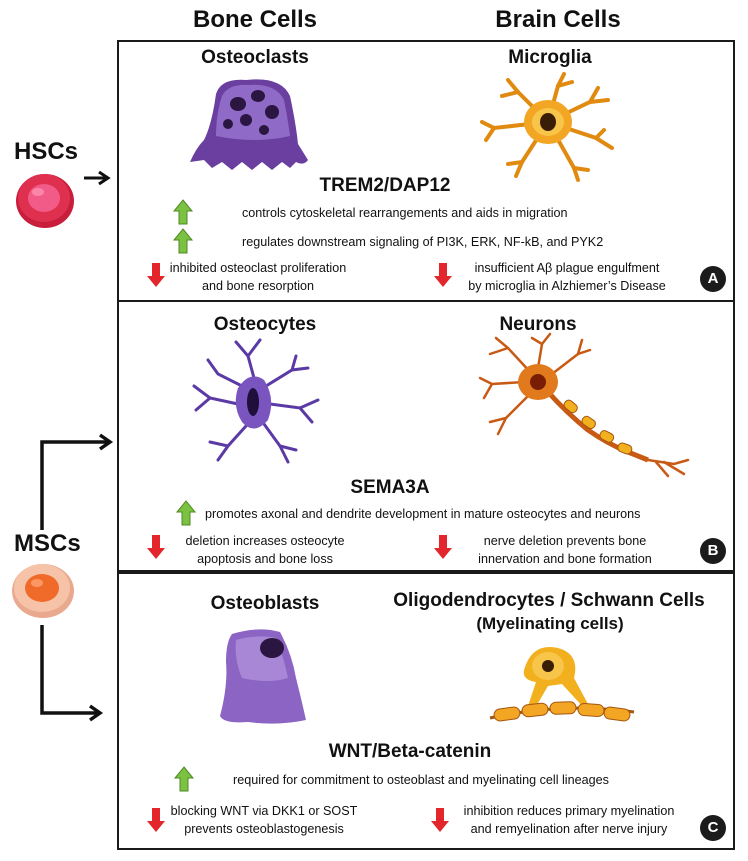 This screenshot has height=861, width=748. What do you see at coordinates (265, 604) in the screenshot?
I see `osteoblasts-title: Osteoblasts` at bounding box center [265, 604].